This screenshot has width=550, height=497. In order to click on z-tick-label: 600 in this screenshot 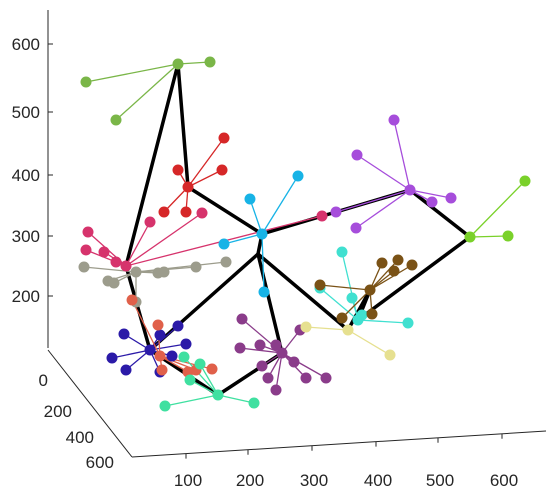, I will do `click(26, 44)`.